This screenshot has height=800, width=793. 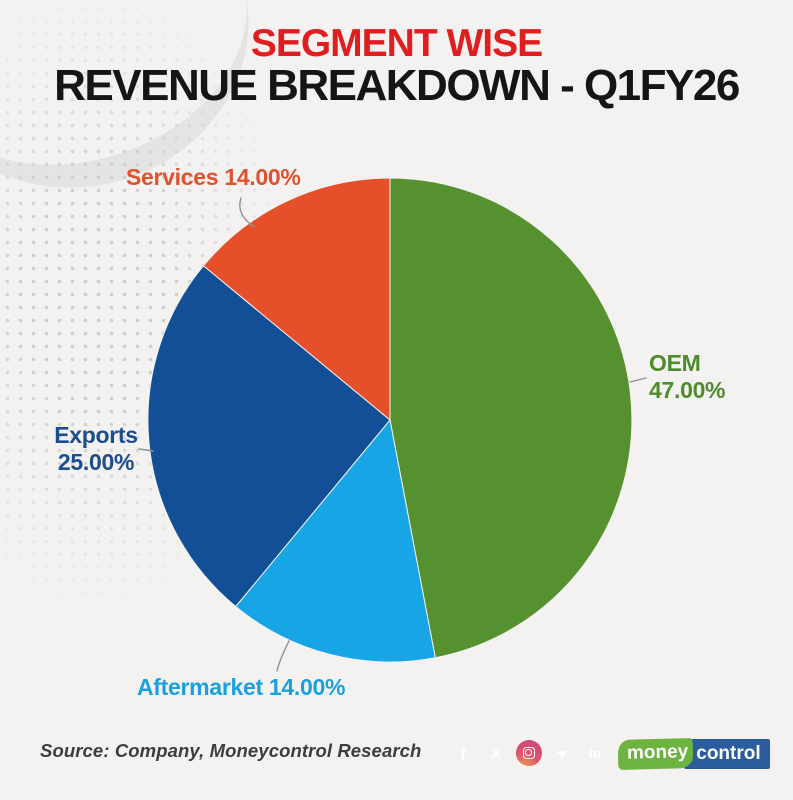 I want to click on moneycontrol-logo: money control, so click(x=693, y=754).